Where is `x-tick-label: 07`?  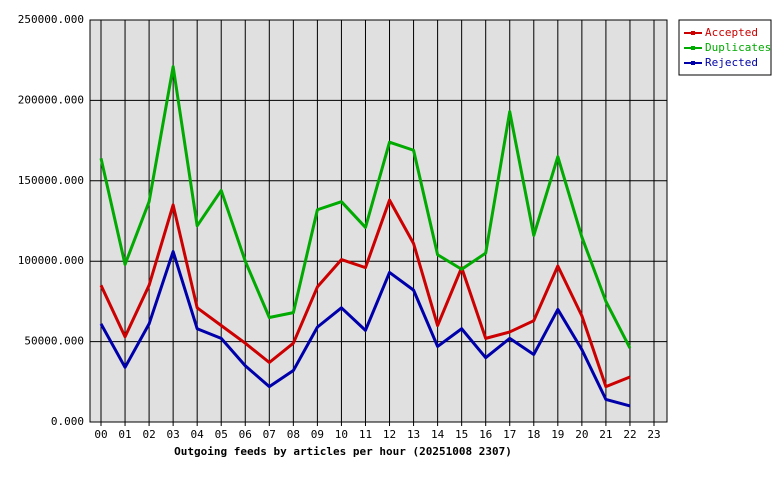 x-tick-label: 07 is located at coordinates (269, 434).